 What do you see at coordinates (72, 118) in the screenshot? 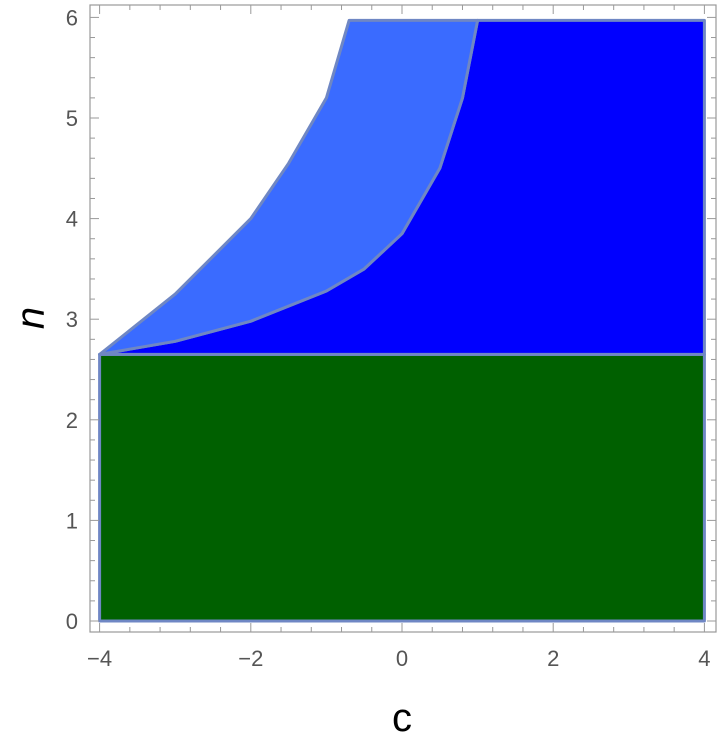
I see `y-tick-label: 5` at bounding box center [72, 118].